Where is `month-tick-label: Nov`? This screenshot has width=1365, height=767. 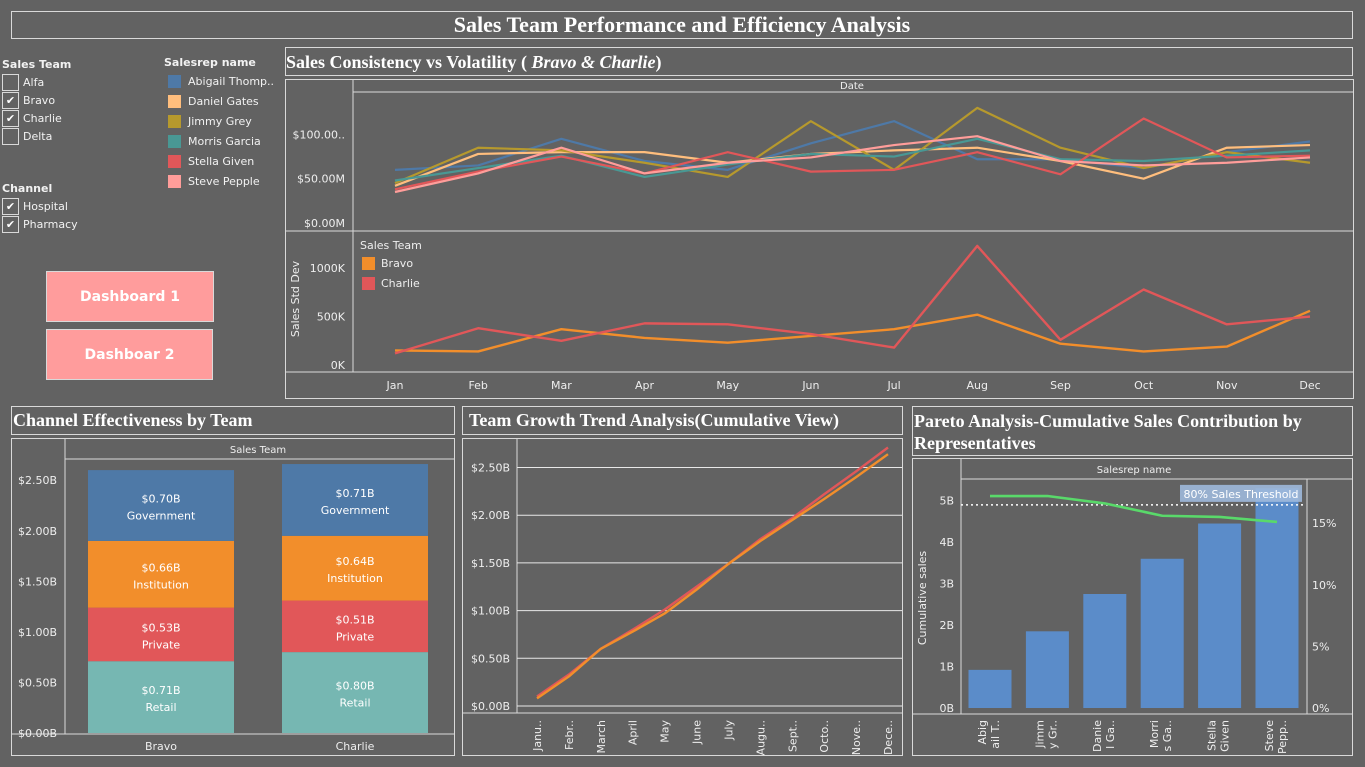
month-tick-label: Nov is located at coordinates (1227, 385).